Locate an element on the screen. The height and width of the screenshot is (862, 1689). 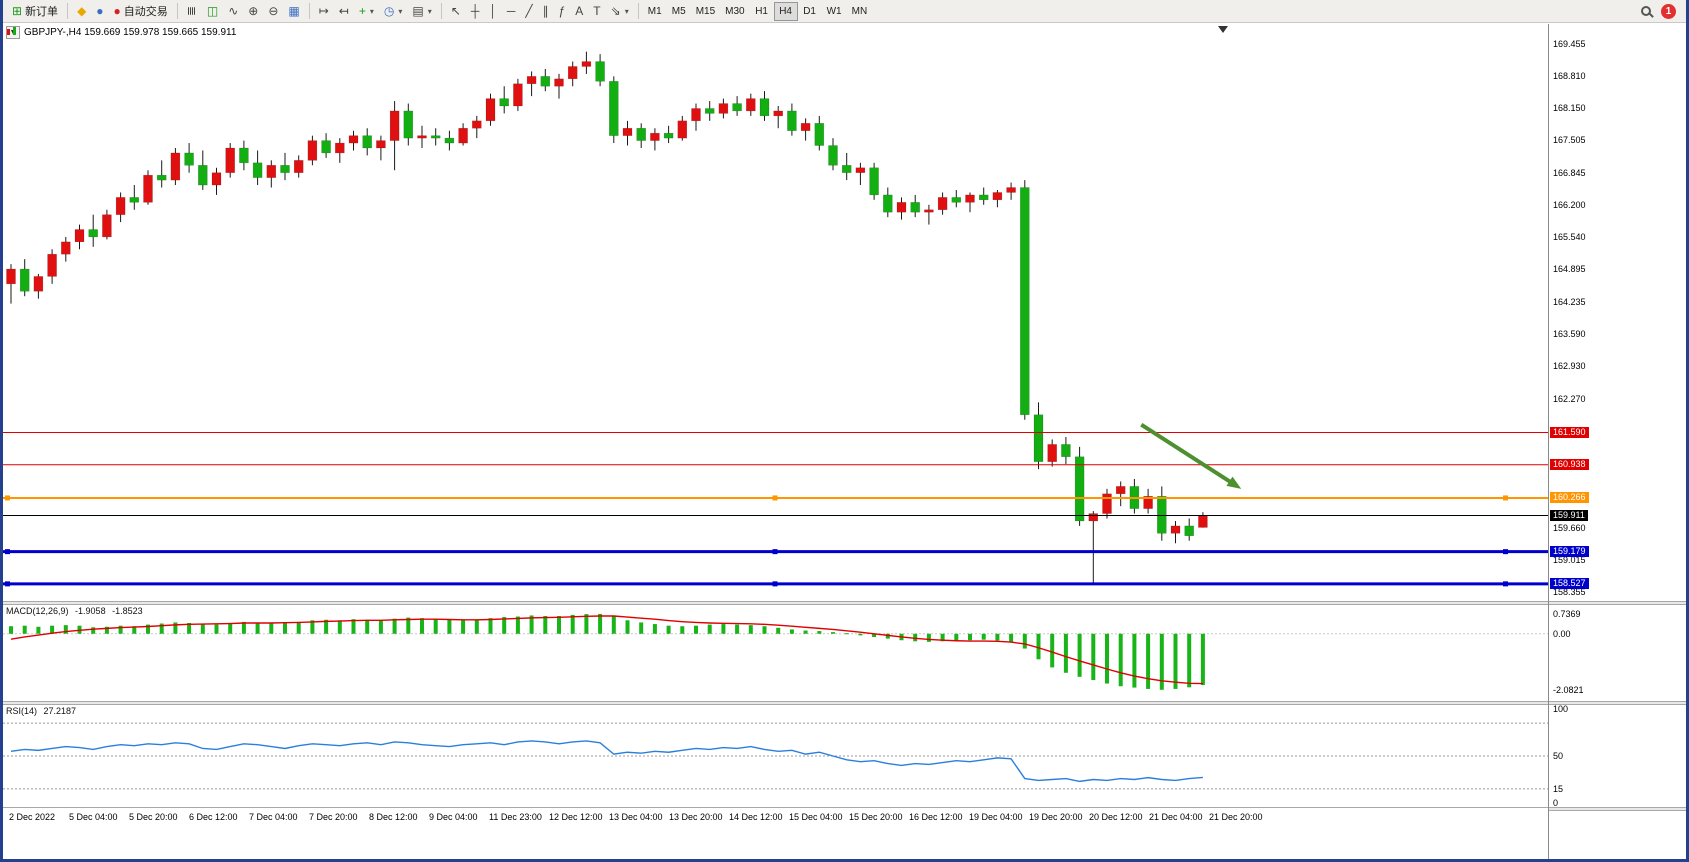
current-price-badge: 159.911 is located at coordinates (1569, 515).